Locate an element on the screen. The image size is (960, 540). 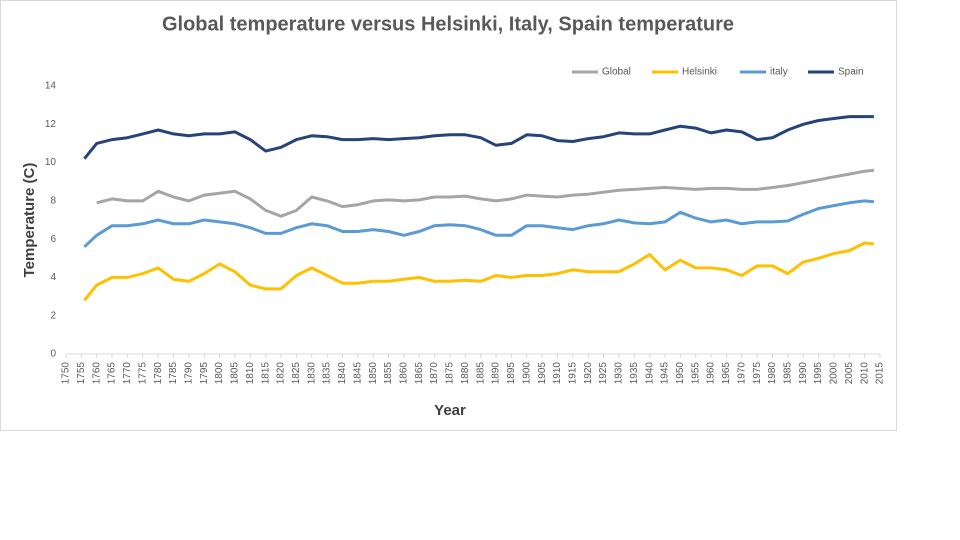
x-tick-label: 1905 is located at coordinates (542, 373).